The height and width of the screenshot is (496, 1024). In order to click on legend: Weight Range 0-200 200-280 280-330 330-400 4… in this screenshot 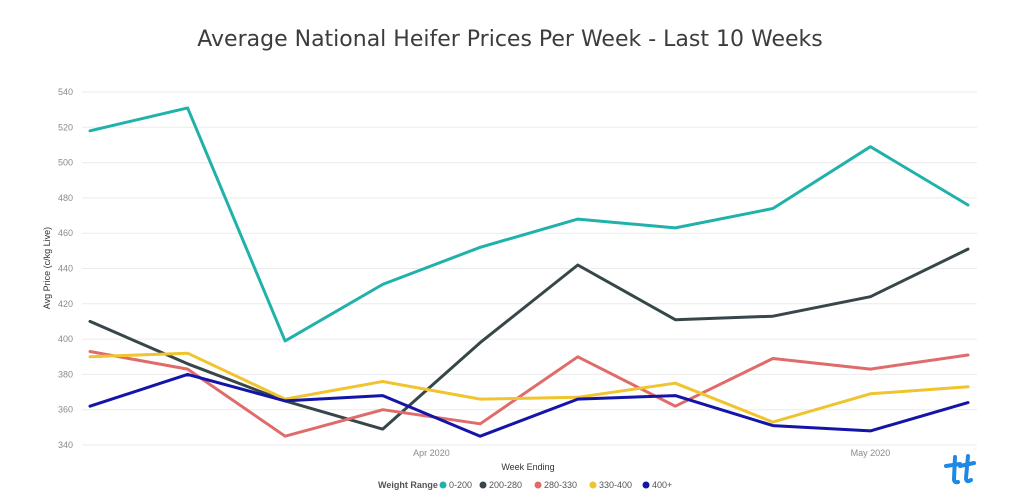, I will do `click(525, 485)`.